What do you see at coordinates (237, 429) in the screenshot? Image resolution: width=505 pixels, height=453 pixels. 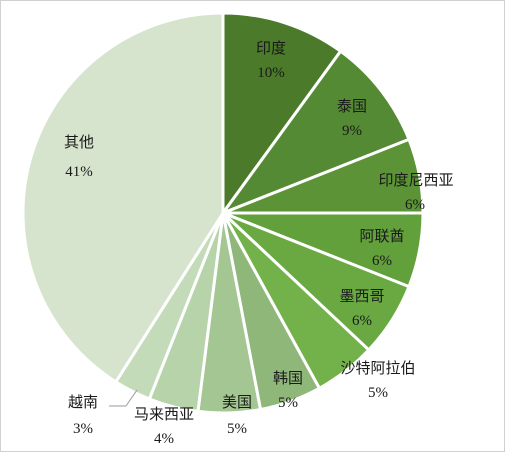 I see `slice-percent-8: 5%` at bounding box center [237, 429].